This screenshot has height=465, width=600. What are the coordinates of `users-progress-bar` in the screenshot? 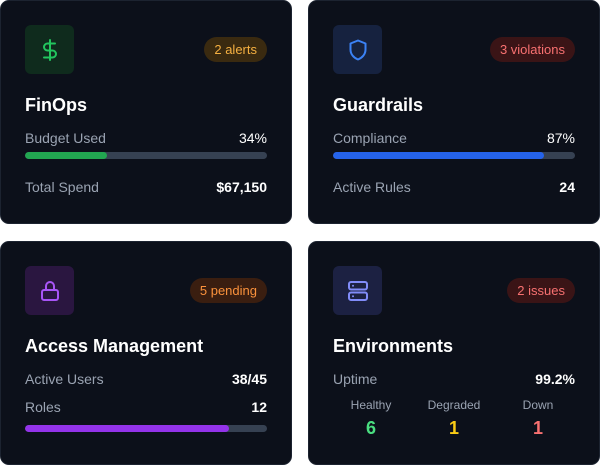 It's located at (146, 428).